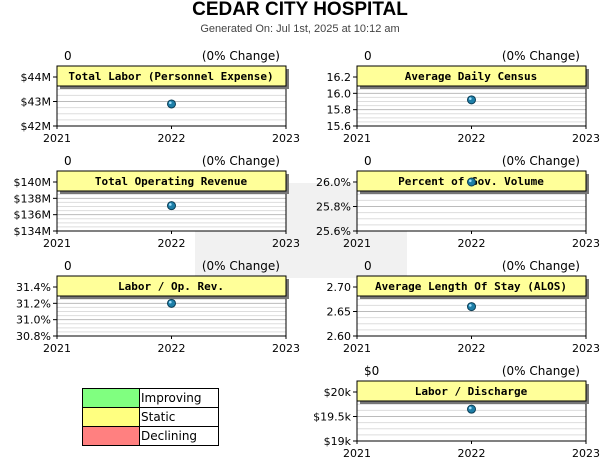 The image size is (600, 468). Describe the element at coordinates (33, 287) in the screenshot. I see `chart-labor-op-rev-y-tick-label: 31.4%` at that location.